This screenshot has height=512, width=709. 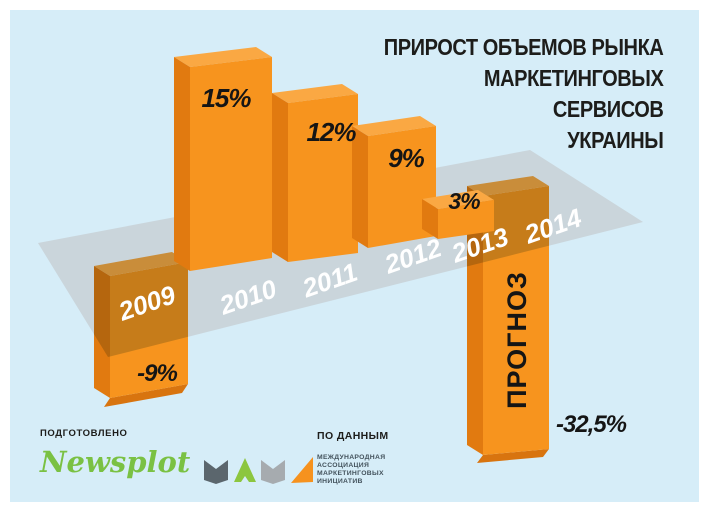 I want to click on source-org-line-4: ИНИЦИАТИВ, so click(x=340, y=481).